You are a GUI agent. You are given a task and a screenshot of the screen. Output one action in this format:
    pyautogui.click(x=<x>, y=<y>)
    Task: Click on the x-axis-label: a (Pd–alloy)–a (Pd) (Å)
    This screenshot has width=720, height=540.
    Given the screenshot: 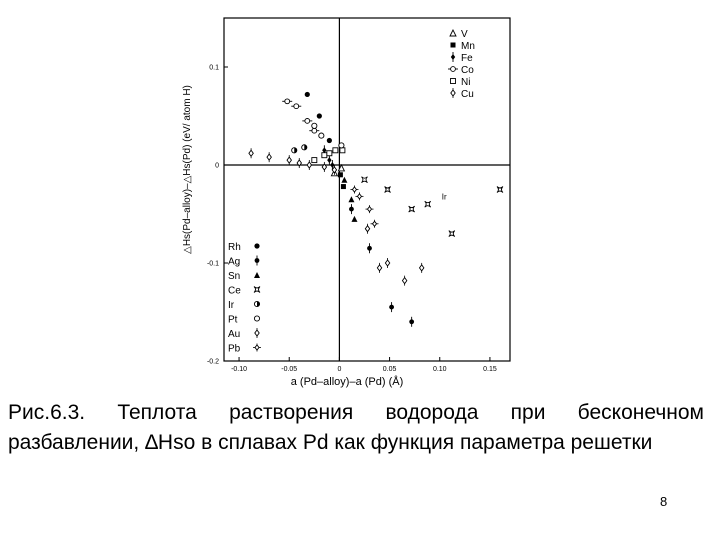 What is the action you would take?
    pyautogui.click(x=347, y=381)
    